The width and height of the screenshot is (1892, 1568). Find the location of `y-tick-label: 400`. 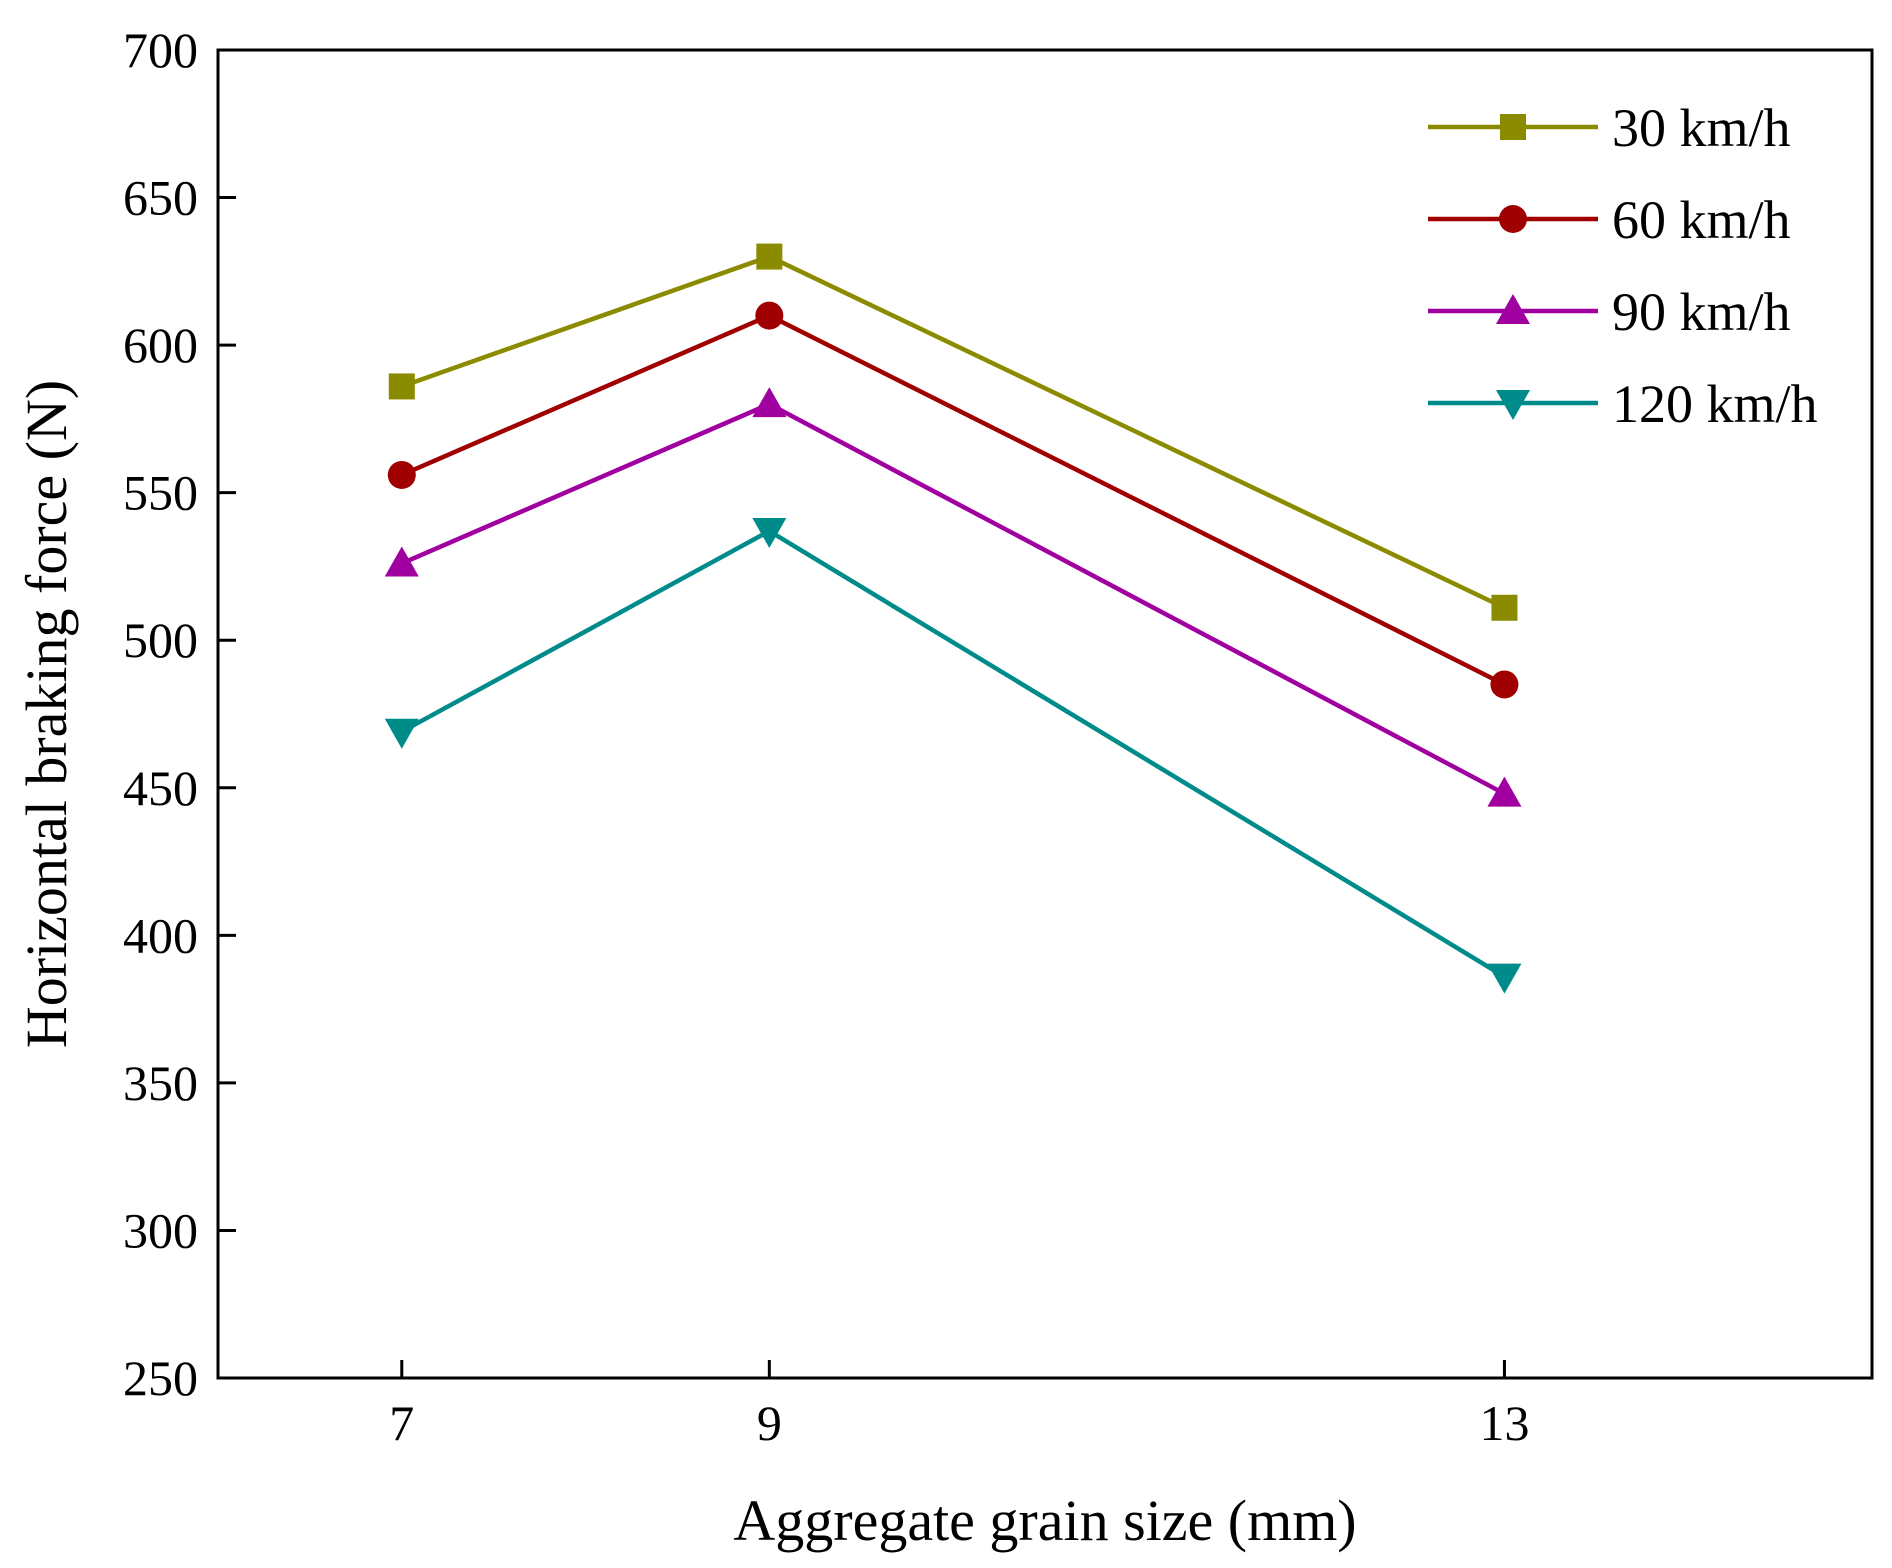

y-tick-label: 400 is located at coordinates (160, 935).